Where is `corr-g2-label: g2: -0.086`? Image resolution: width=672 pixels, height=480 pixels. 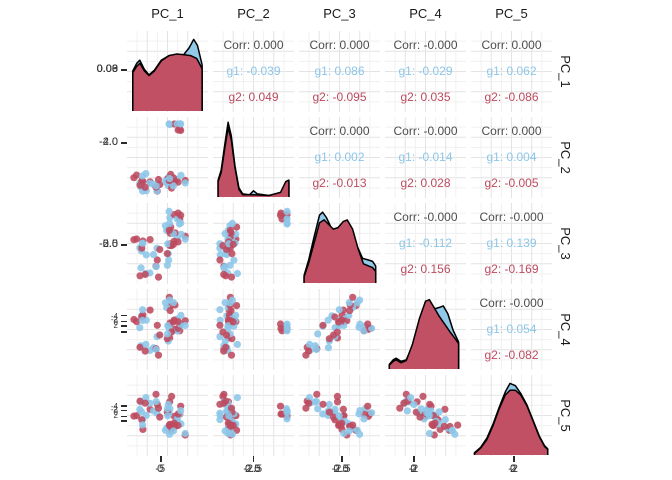
corr-g2-label: g2: -0.086 is located at coordinates (511, 97).